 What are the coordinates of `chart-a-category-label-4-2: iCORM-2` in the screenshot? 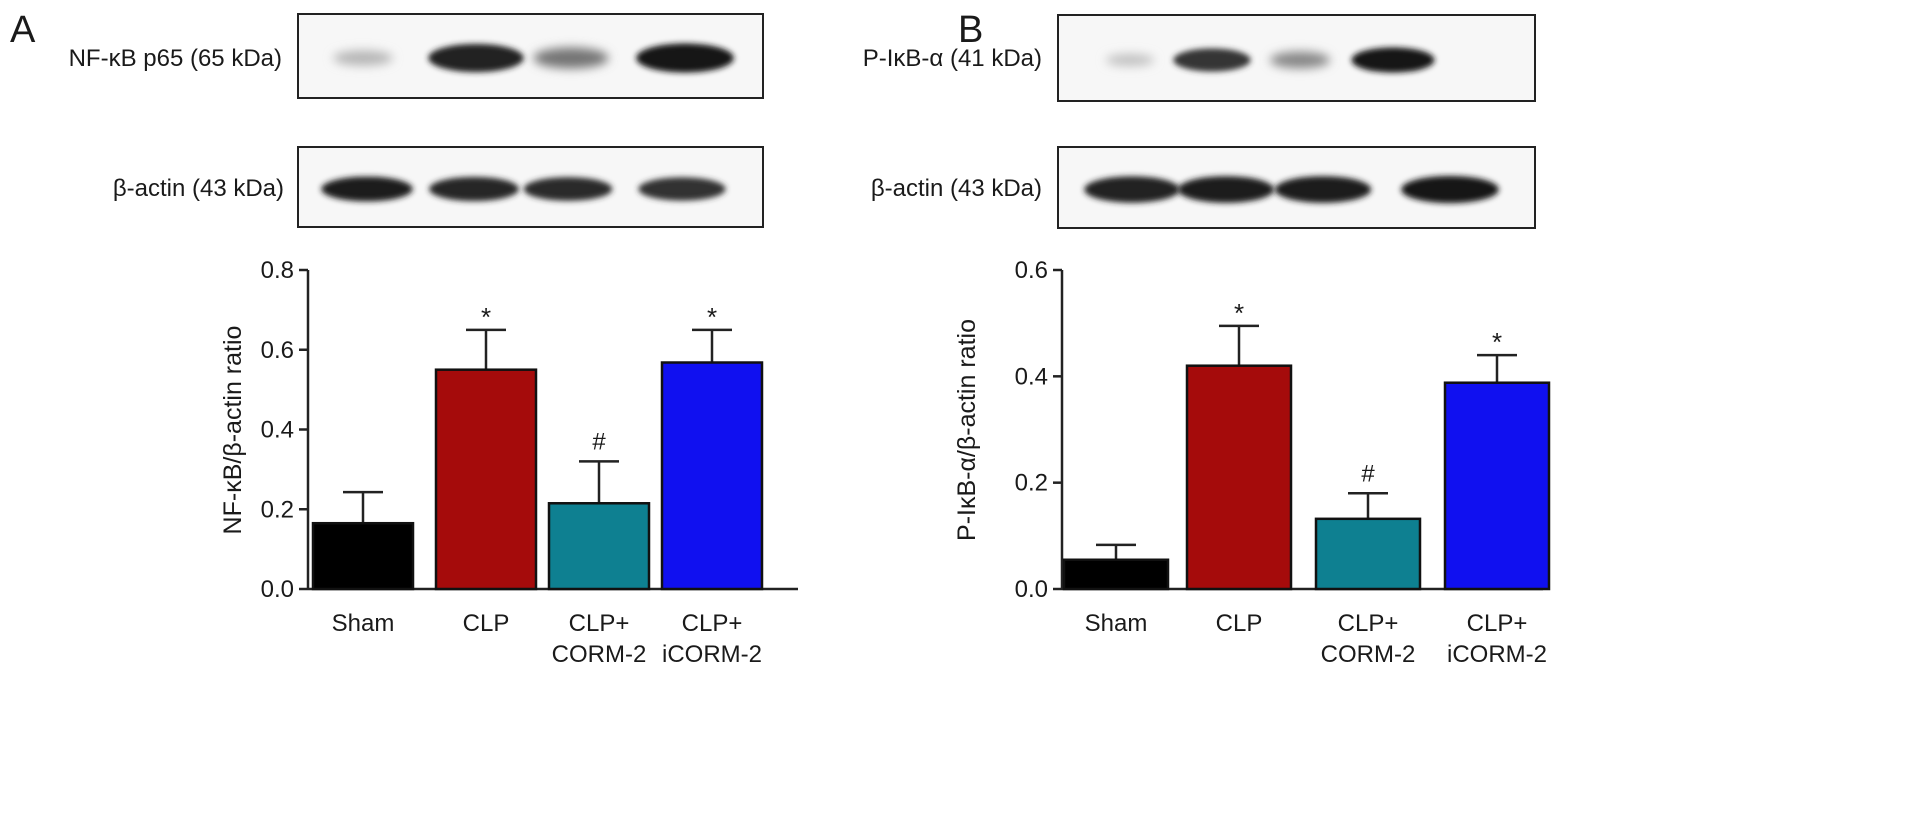 It's located at (712, 654).